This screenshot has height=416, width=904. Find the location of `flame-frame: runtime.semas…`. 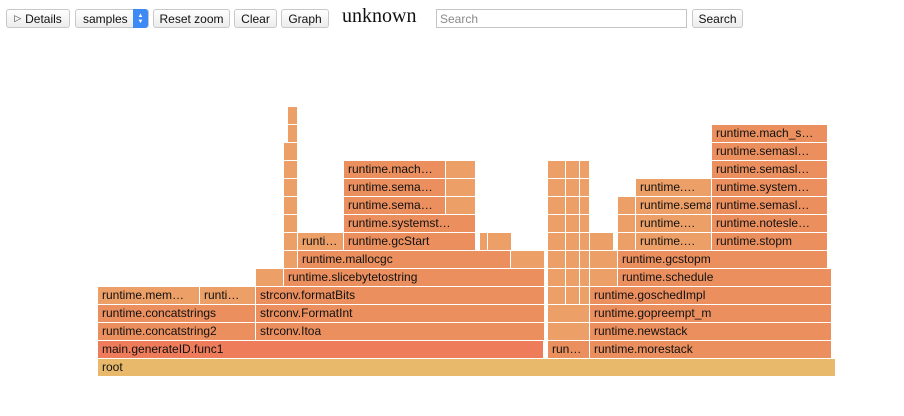

flame-frame: runtime.semas… is located at coordinates (674, 205).